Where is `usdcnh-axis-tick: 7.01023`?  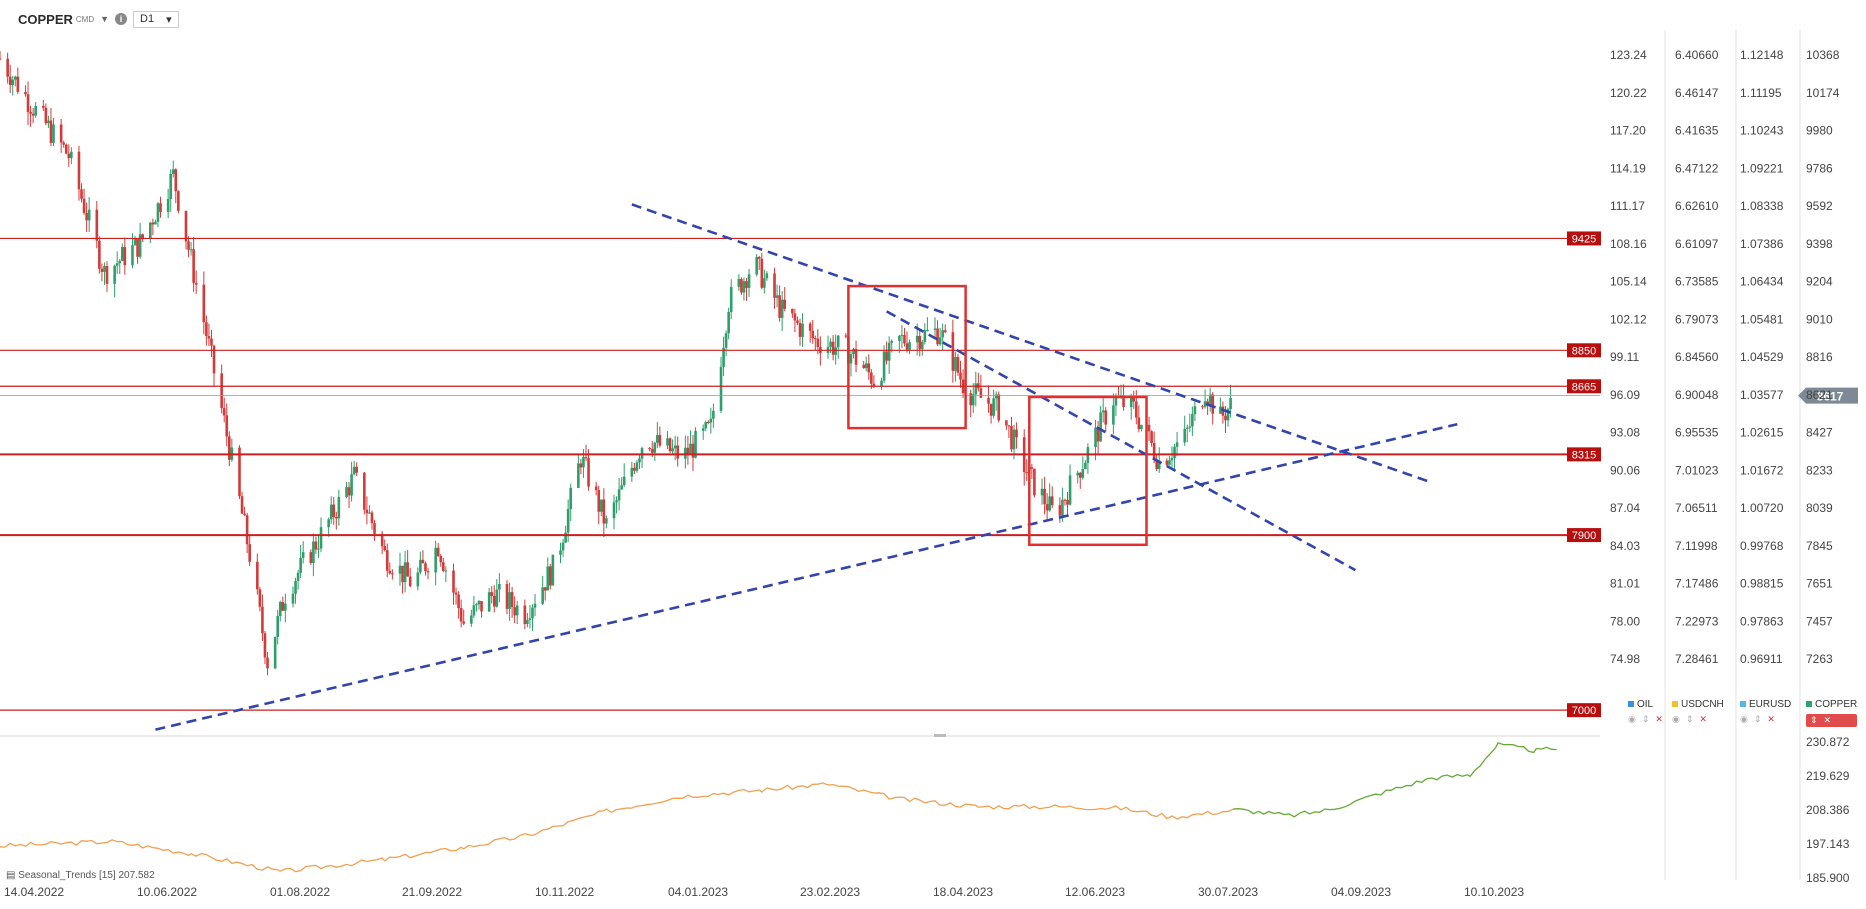
usdcnh-axis-tick: 7.01023 is located at coordinates (1697, 470).